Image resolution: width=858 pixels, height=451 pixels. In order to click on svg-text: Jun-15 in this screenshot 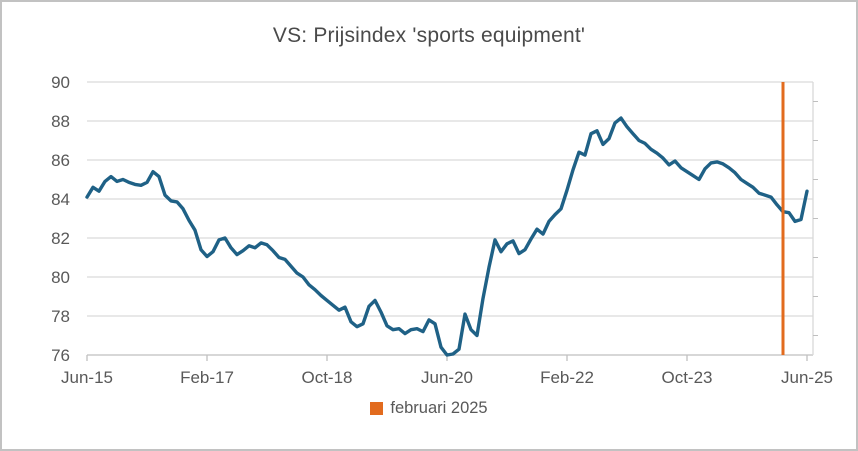, I will do `click(87, 377)`.